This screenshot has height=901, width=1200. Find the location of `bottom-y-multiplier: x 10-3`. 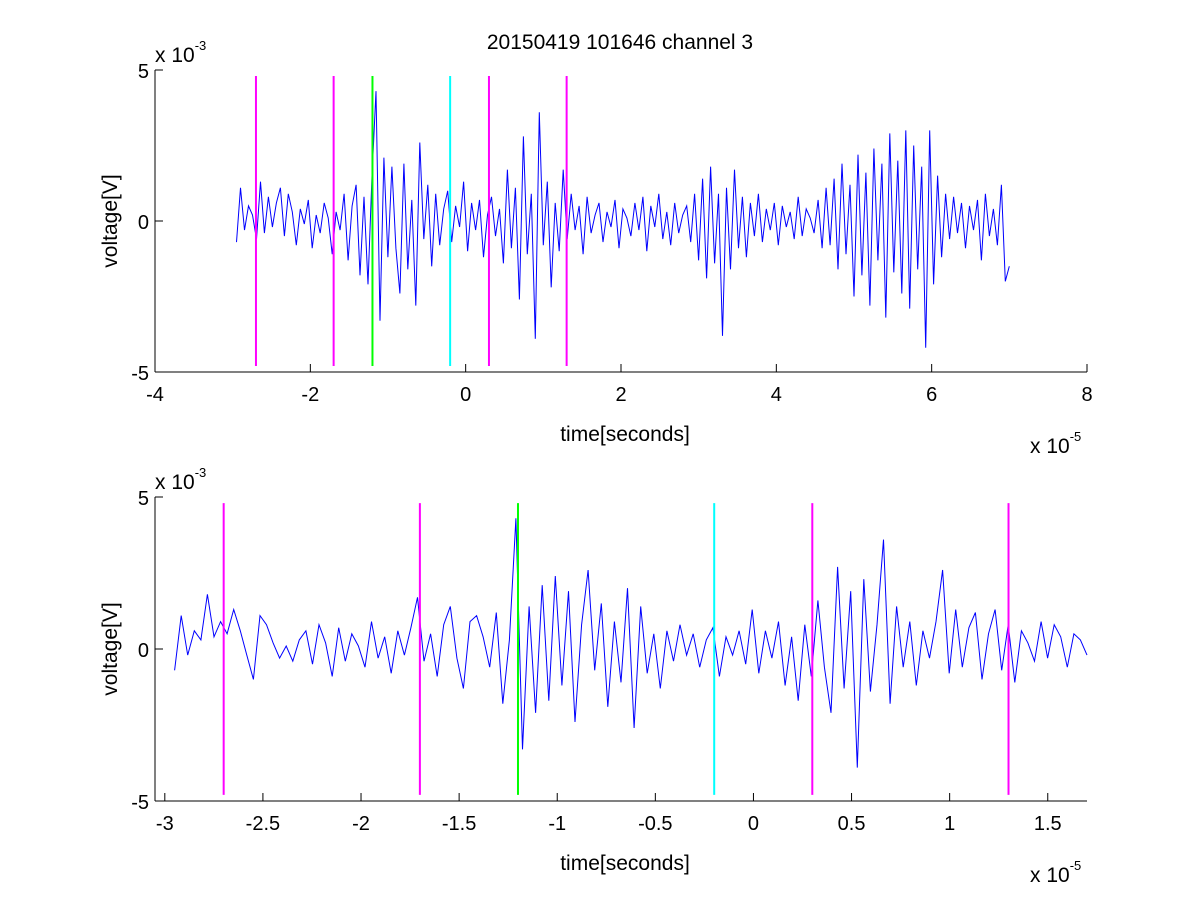

bottom-y-multiplier: x 10-3 is located at coordinates (180, 479).